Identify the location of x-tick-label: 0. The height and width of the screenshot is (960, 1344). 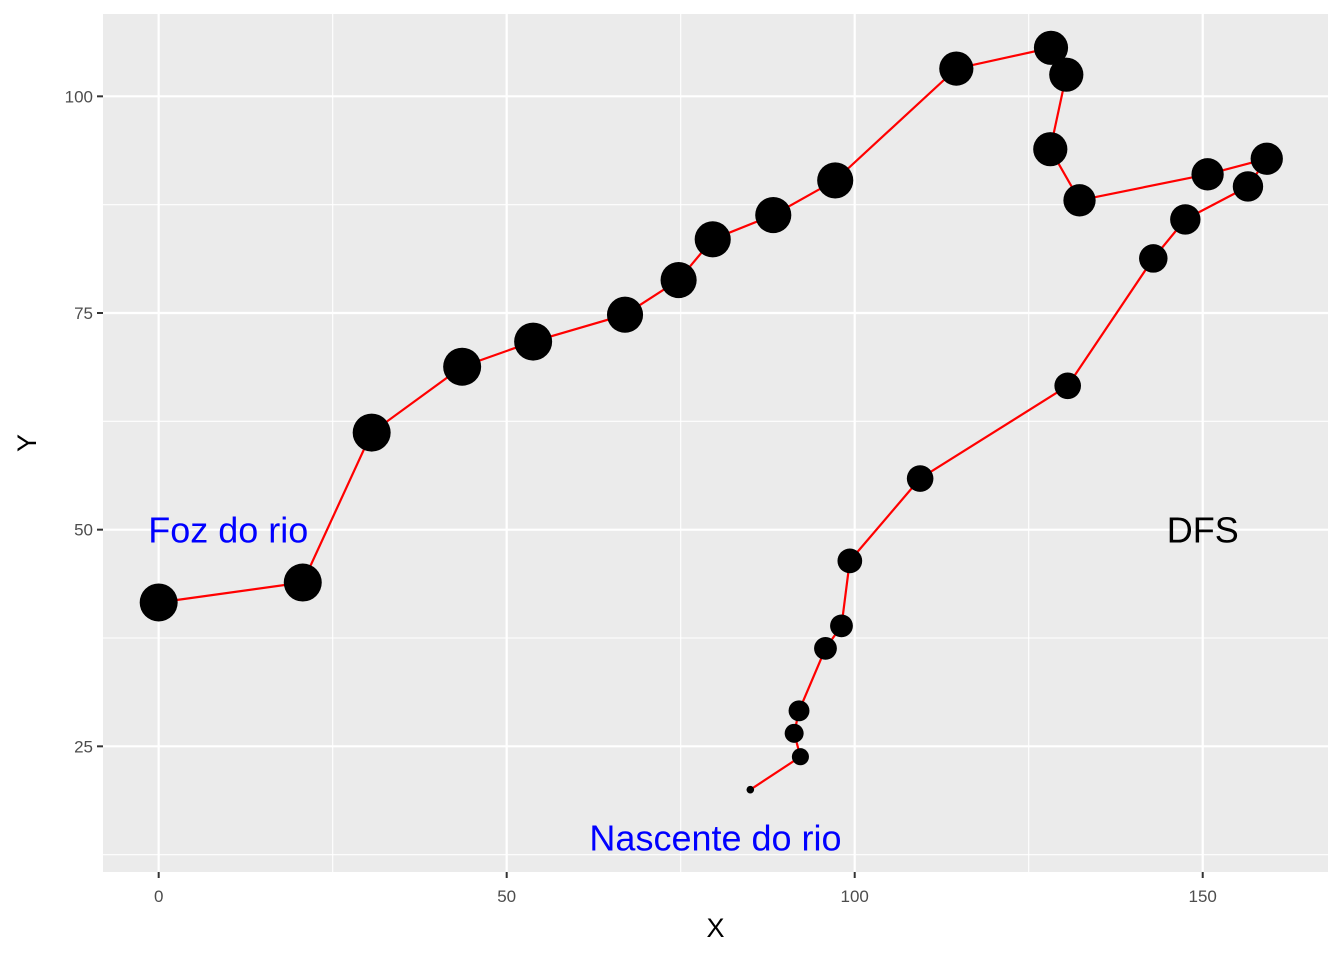
(158, 896).